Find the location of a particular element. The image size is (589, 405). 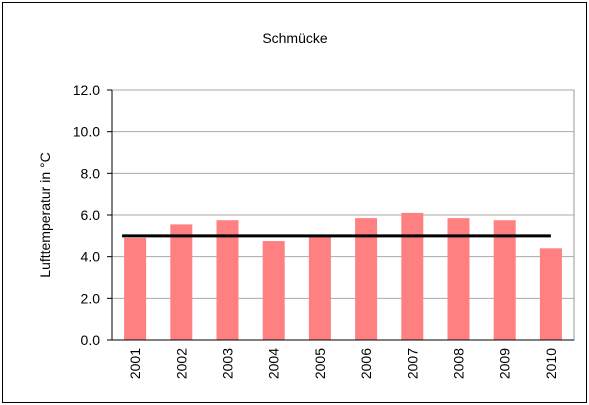

x-tick-label: 2009 is located at coordinates (505, 363).